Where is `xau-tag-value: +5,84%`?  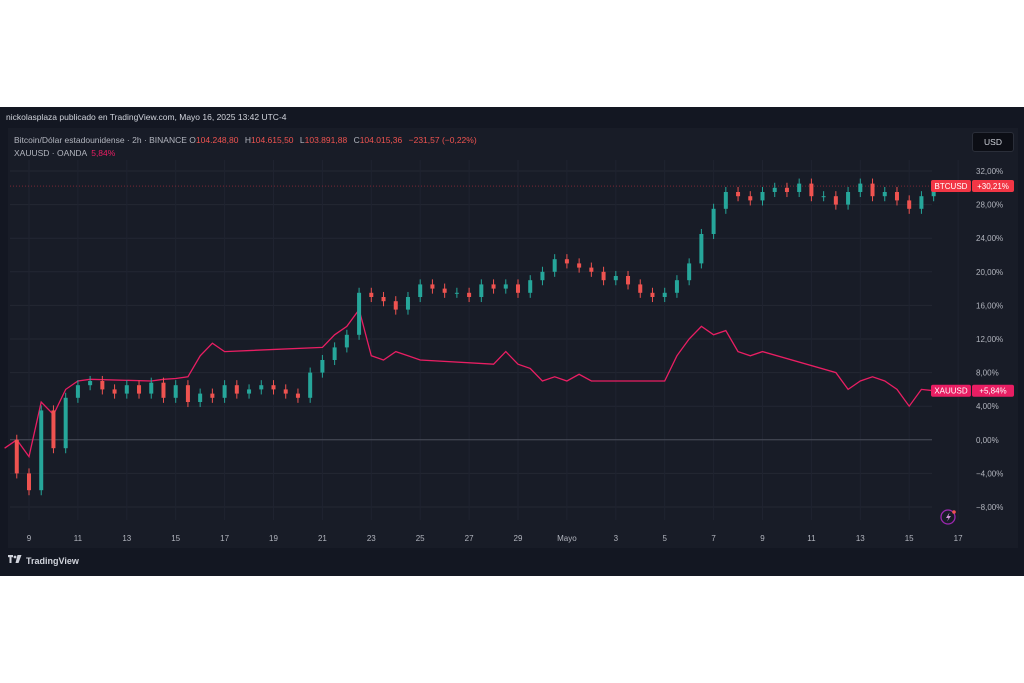
xau-tag-value: +5,84% is located at coordinates (992, 391).